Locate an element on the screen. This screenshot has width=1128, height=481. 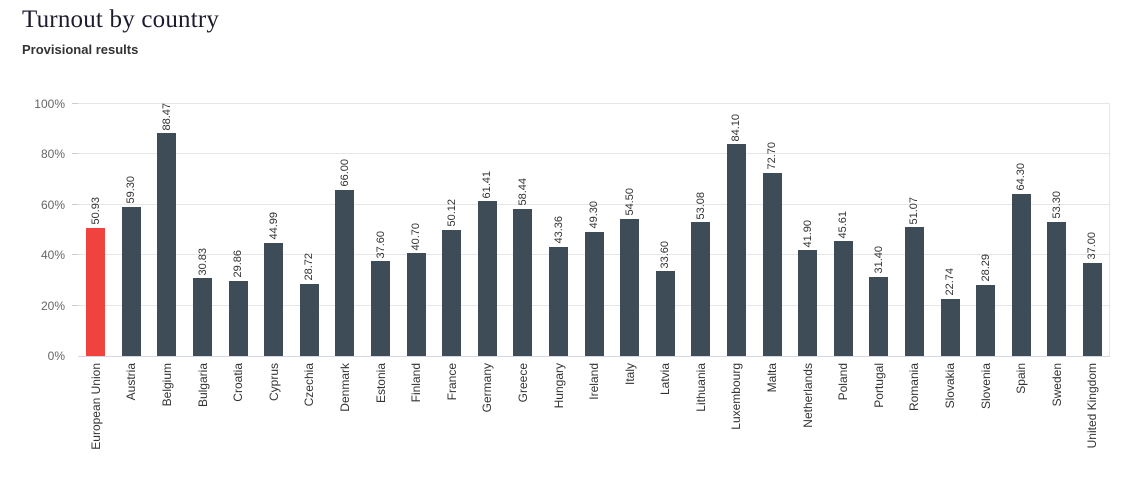
bar-column: 40.70 is located at coordinates (416, 230).